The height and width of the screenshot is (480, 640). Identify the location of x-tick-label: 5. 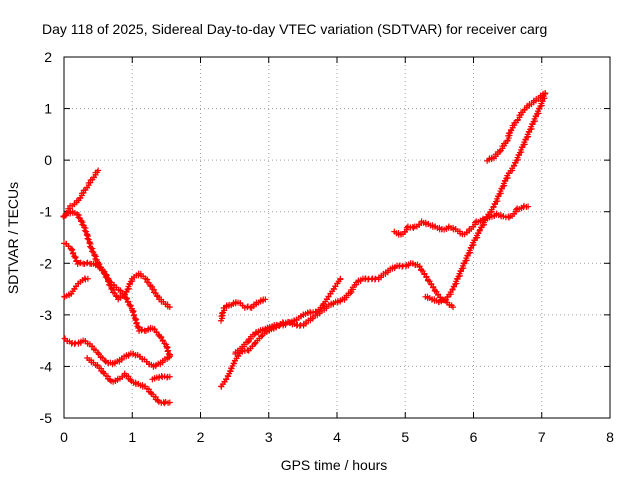
(405, 437).